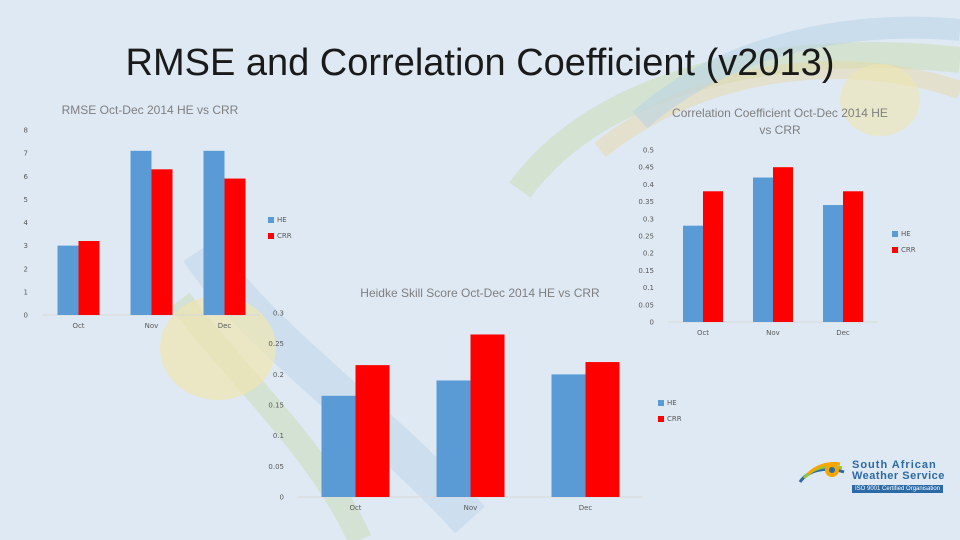  I want to click on saws-logo-mark, so click(821, 472).